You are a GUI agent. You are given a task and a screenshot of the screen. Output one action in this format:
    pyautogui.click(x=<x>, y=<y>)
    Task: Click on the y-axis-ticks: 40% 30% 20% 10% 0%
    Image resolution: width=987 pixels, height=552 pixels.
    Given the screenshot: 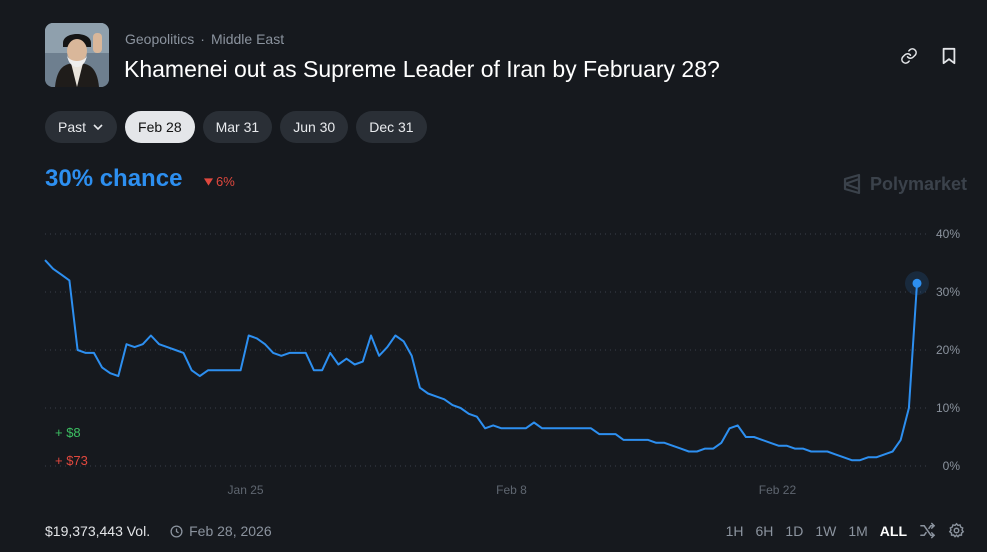 What is the action you would take?
    pyautogui.click(x=948, y=350)
    